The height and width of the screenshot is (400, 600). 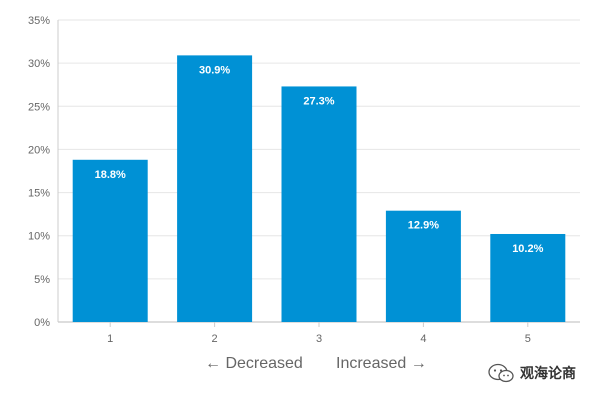 What do you see at coordinates (548, 374) in the screenshot?
I see `watermark-text: 观海论商` at bounding box center [548, 374].